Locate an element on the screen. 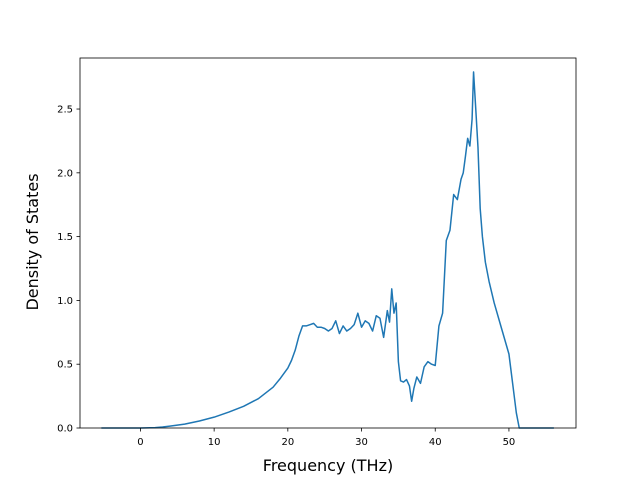 The image size is (640, 484). y-tick-label: 2.0 is located at coordinates (65, 173).